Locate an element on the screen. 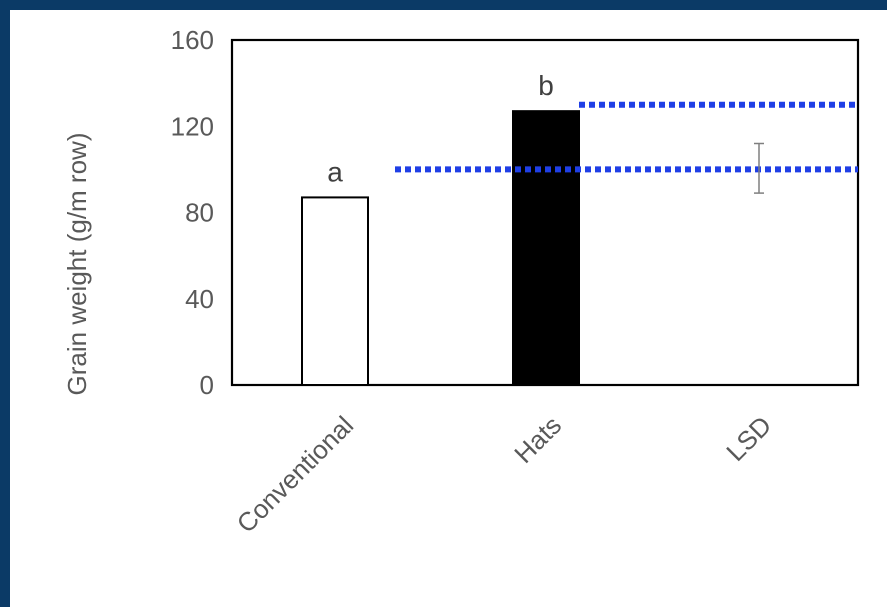  x-tick-label: Conventional is located at coordinates (295, 474).